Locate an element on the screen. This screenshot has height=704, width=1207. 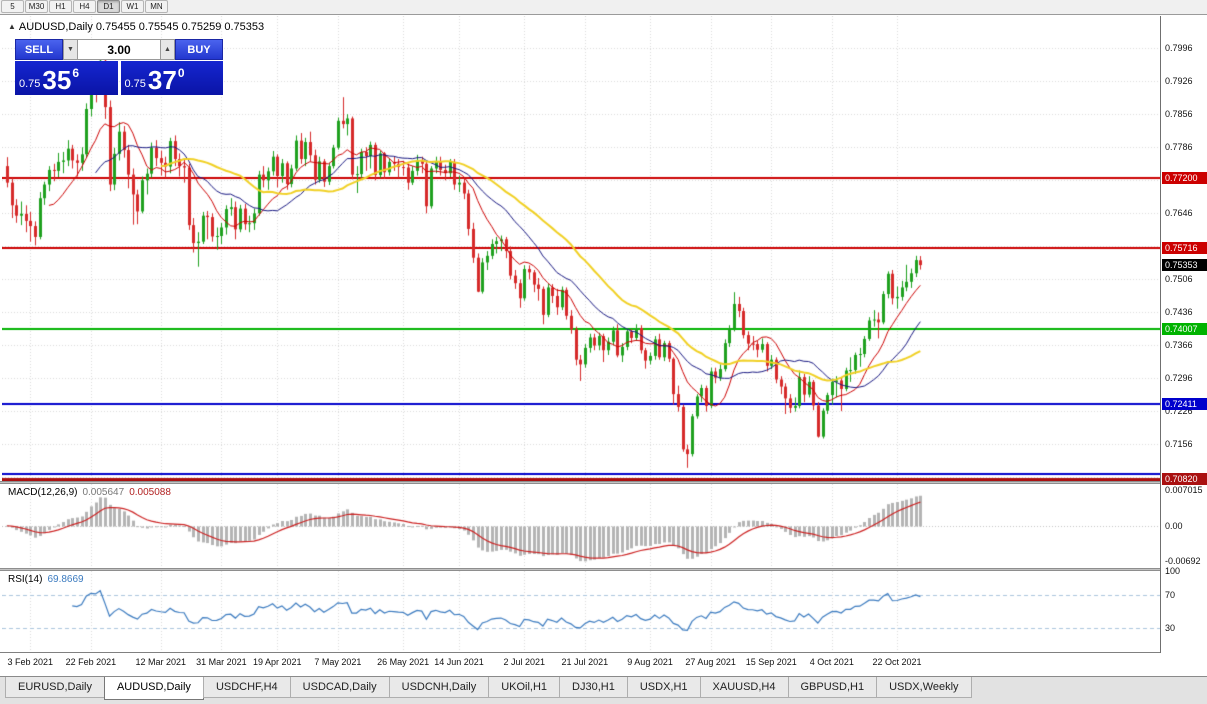
sell-price-display: 0.75 35 6 is located at coordinates (66, 78).